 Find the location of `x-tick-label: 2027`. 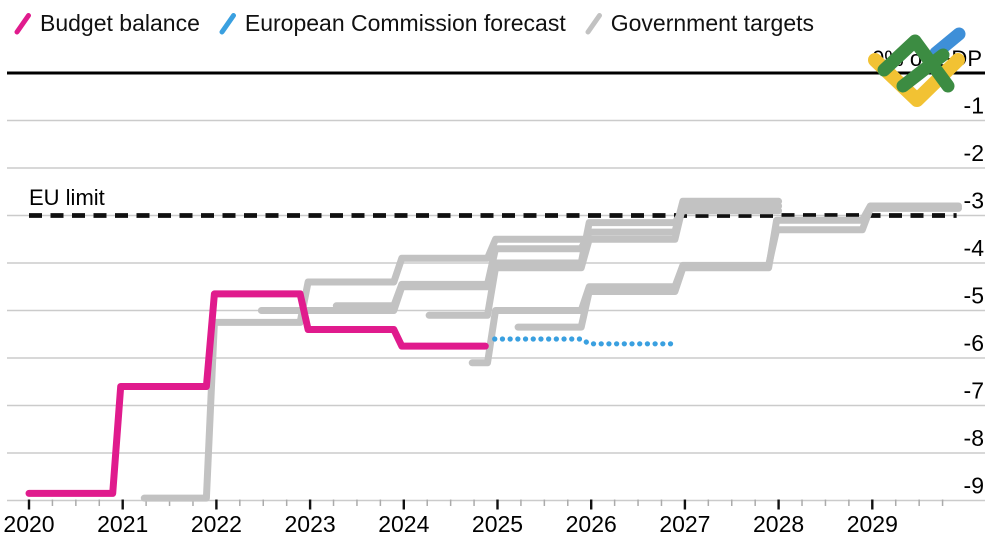

x-tick-label: 2027 is located at coordinates (684, 524).